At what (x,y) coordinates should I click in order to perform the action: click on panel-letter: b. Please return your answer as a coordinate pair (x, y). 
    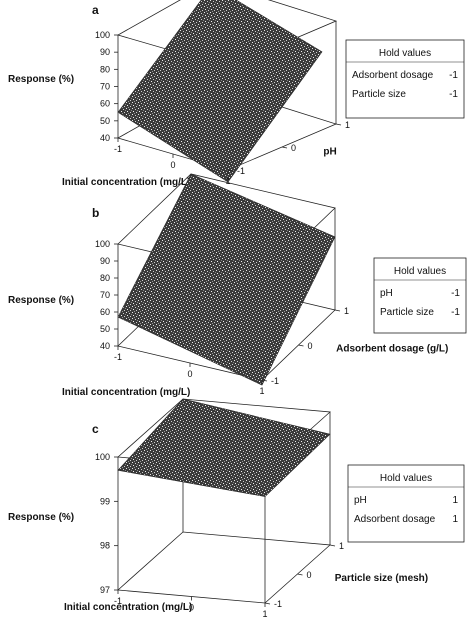
    Looking at the image, I should click on (95, 213).